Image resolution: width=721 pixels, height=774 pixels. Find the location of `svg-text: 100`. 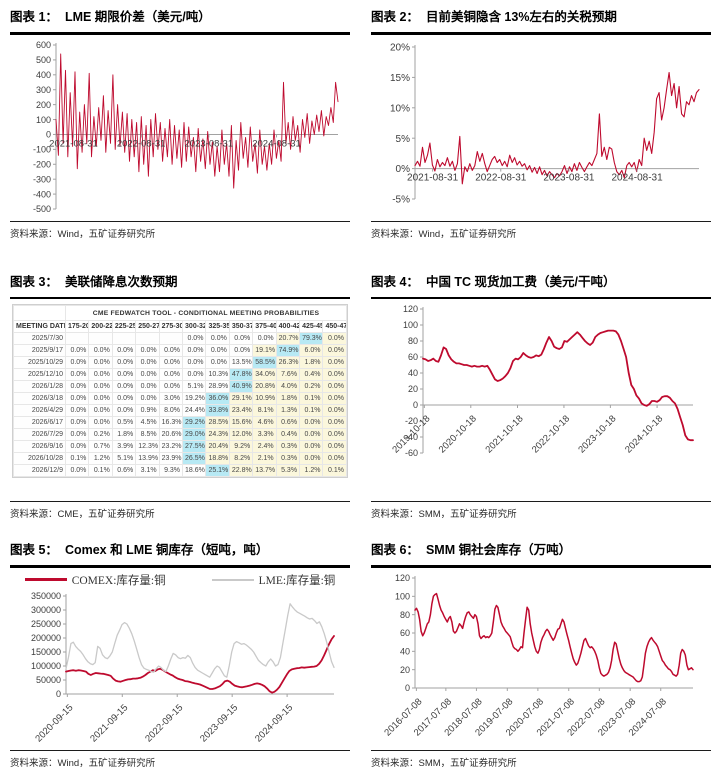

svg-text: 100 is located at coordinates (410, 325).